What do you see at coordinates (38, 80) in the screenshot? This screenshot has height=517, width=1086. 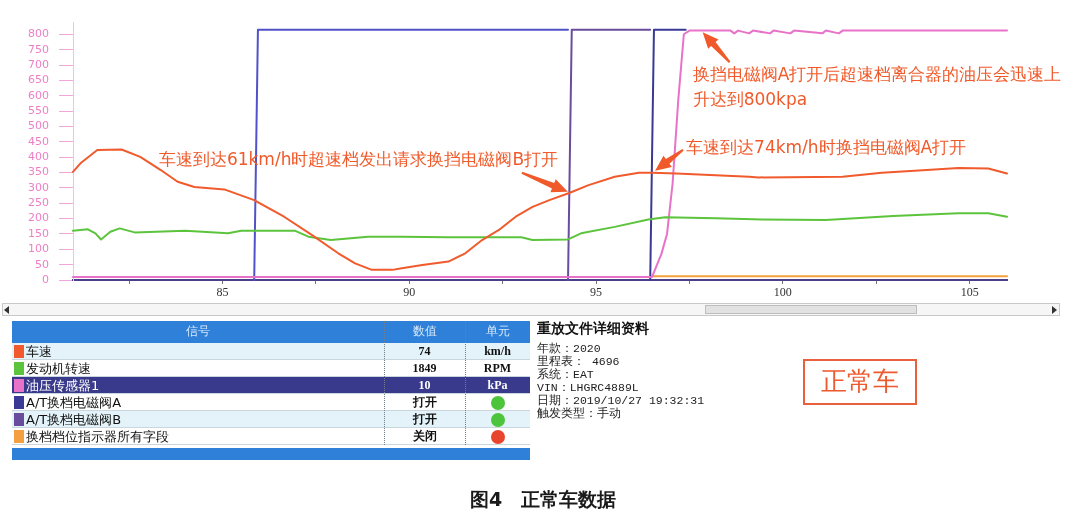 I see `y-tick-label: 650` at bounding box center [38, 80].